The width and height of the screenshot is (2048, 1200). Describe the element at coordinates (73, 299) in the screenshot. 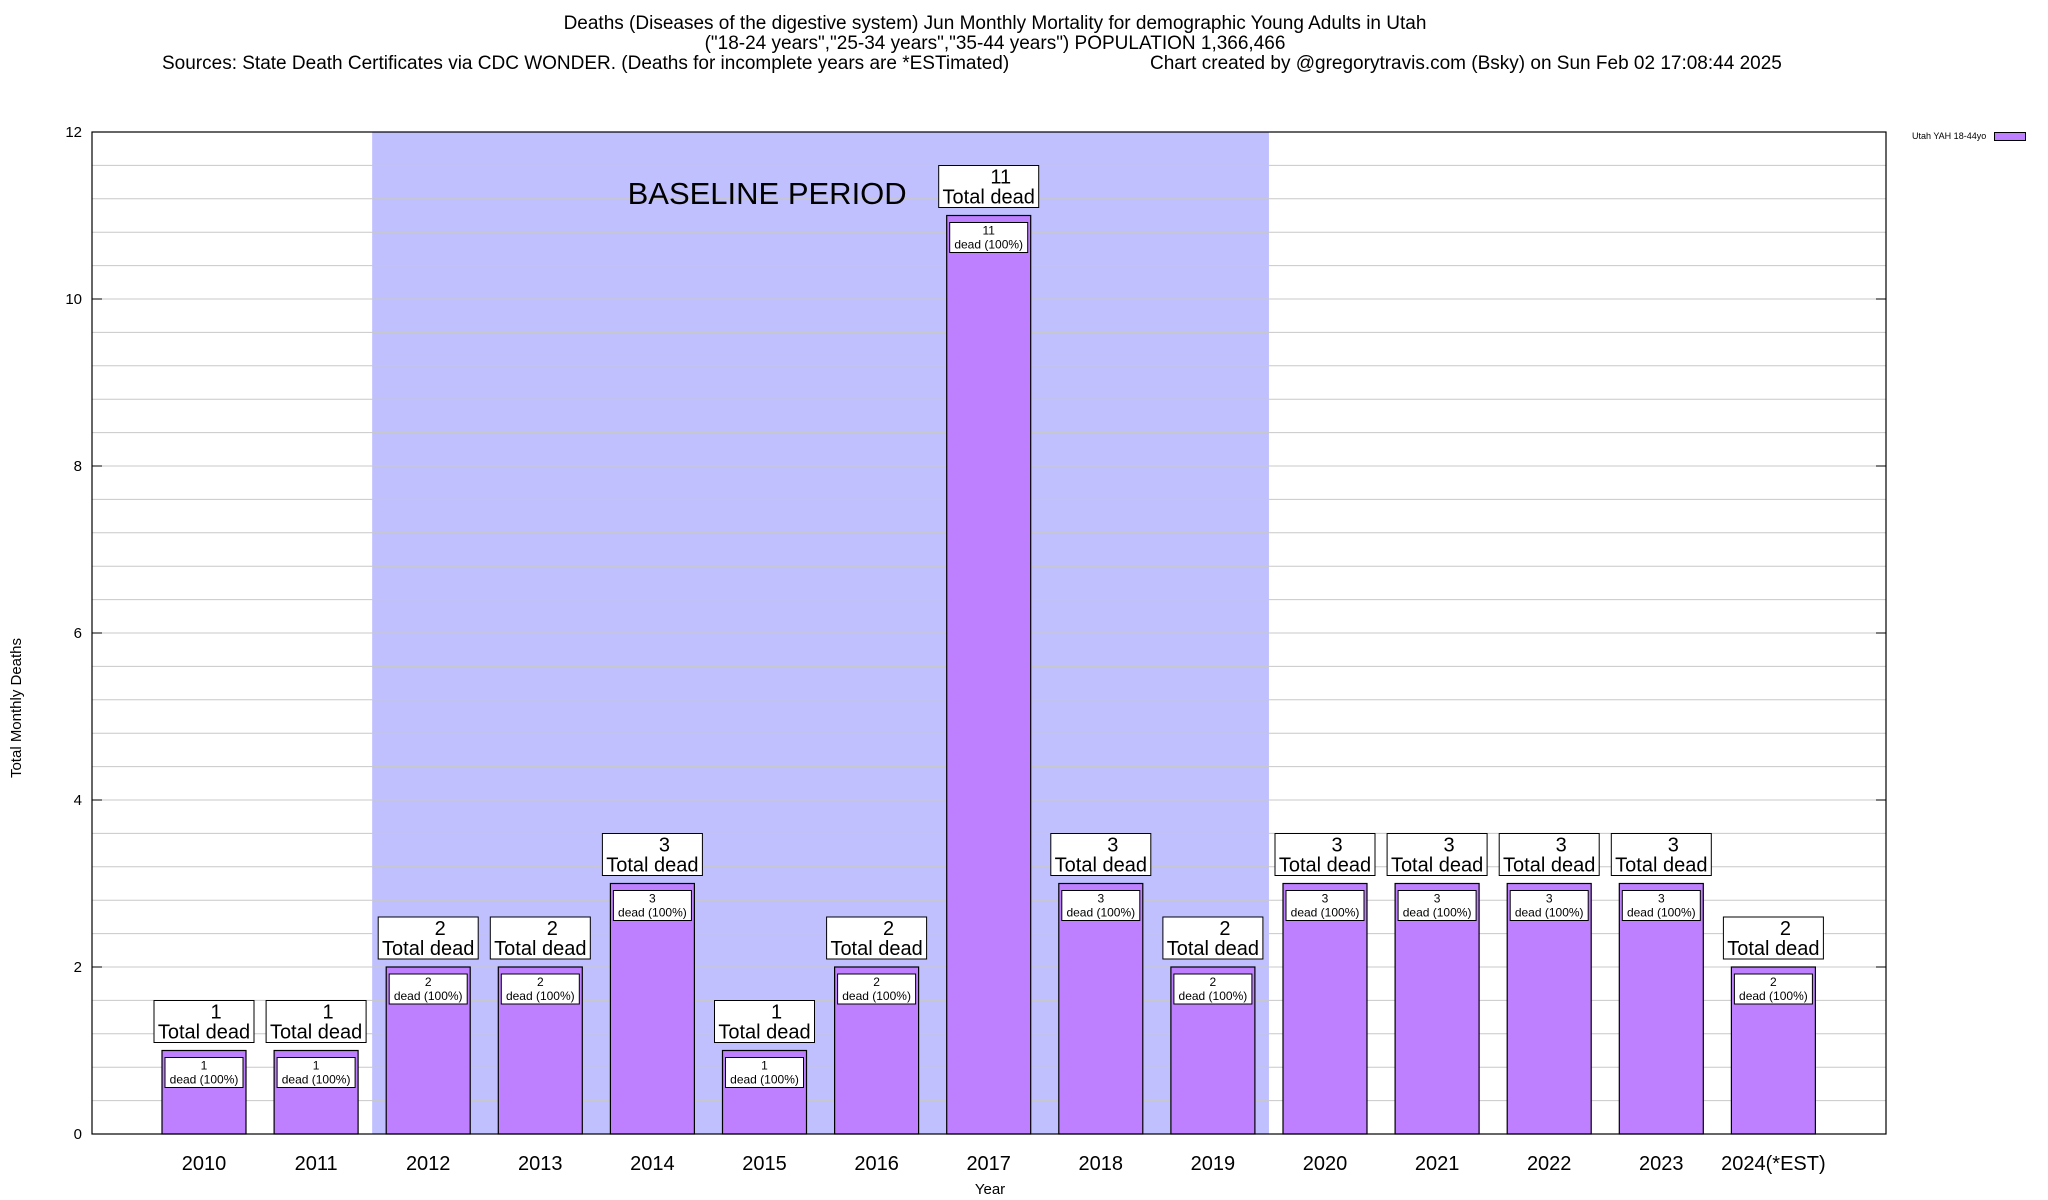

I see `y-tick-label: 10` at that location.